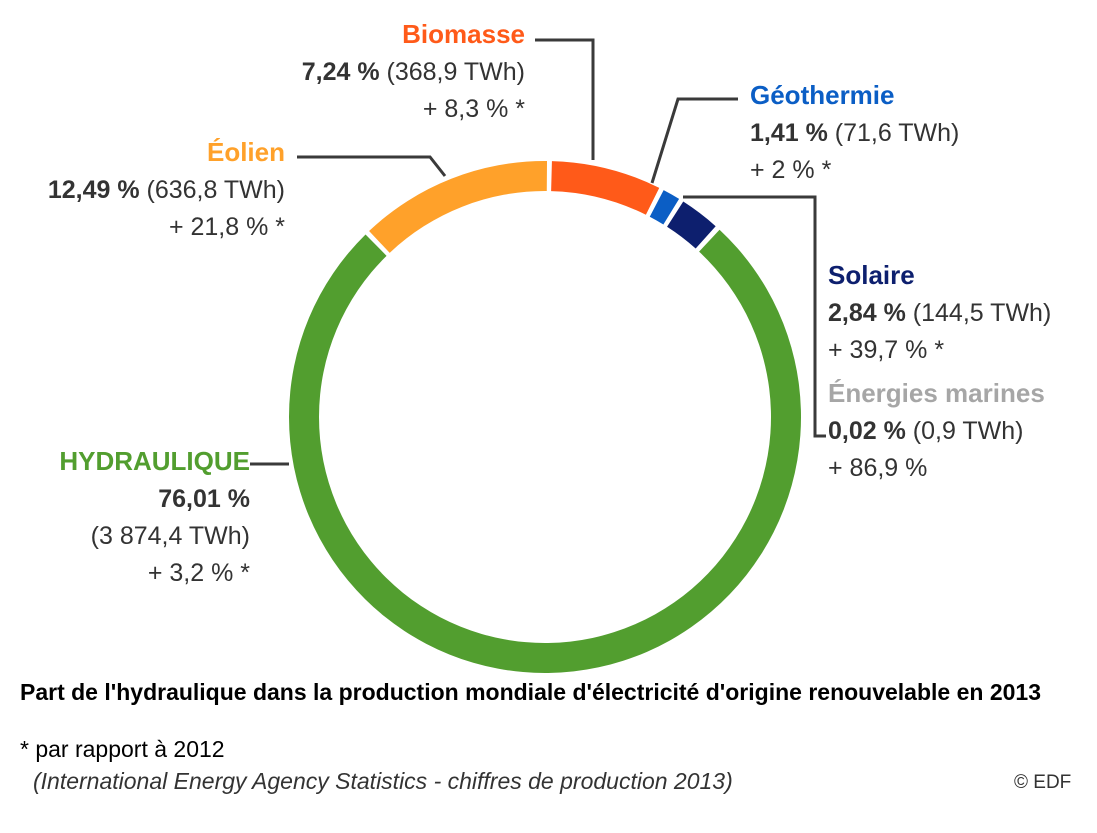  Describe the element at coordinates (965, 431) in the screenshot. I see `label-twh-energies-marines: (0,9 TWh)` at that location.